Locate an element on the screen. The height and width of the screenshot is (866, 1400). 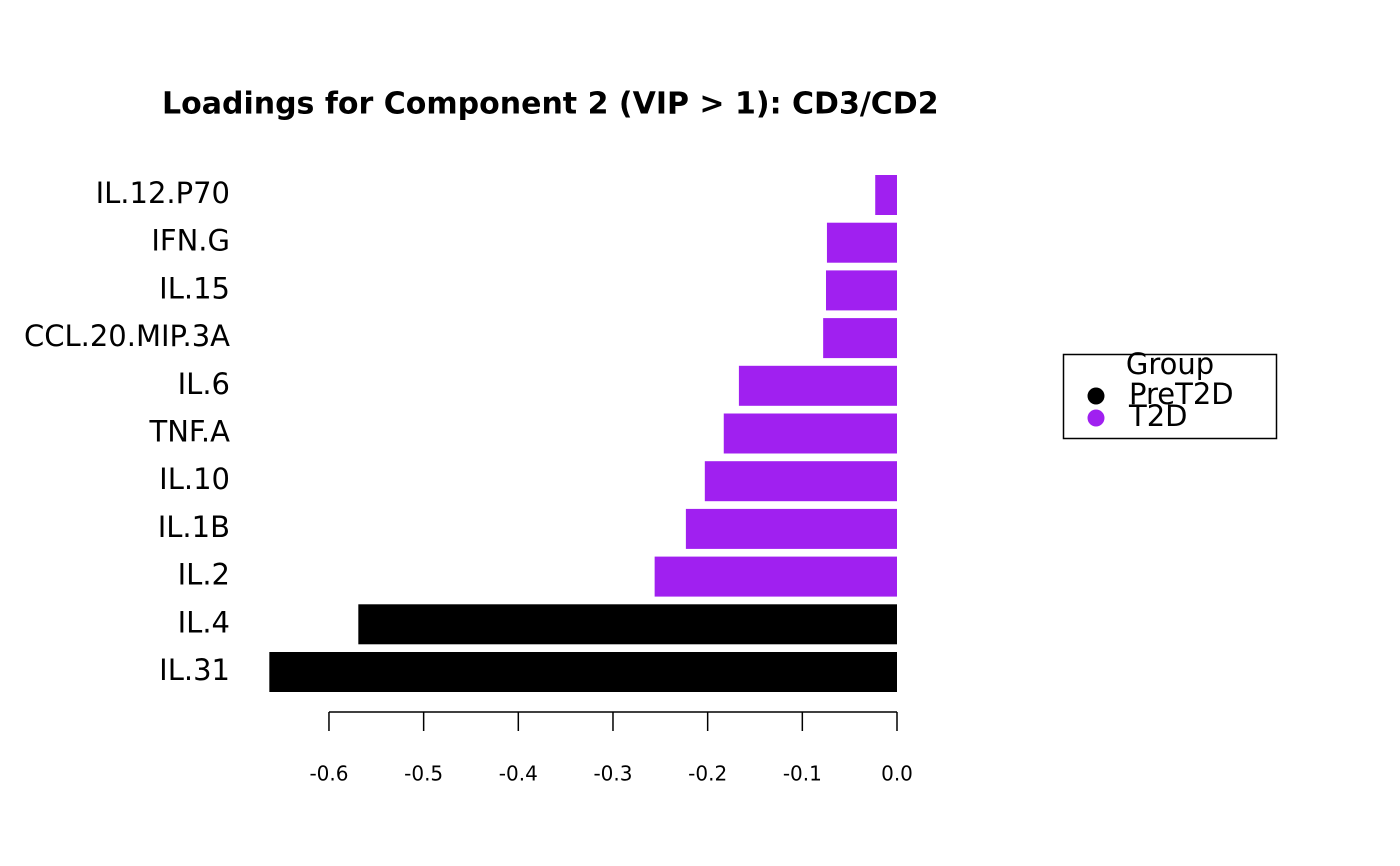
x-tick-label: 0.0 is located at coordinates (897, 774).